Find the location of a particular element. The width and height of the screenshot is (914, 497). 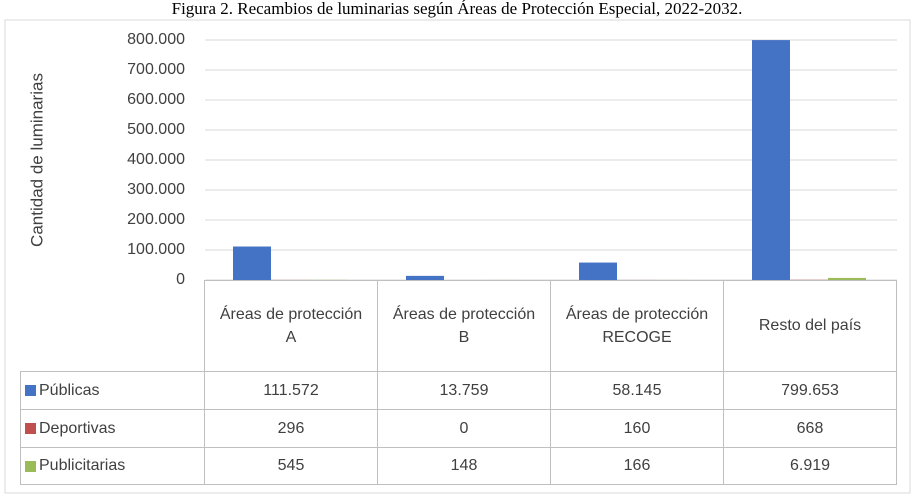

table-value: 148 is located at coordinates (464, 466).